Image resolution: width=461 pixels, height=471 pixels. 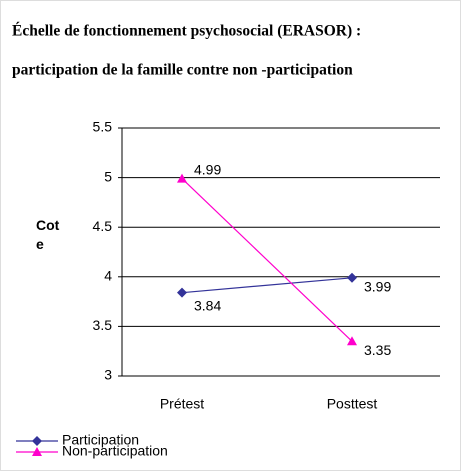 What do you see at coordinates (103, 226) in the screenshot?
I see `y-tick-label: 4.5` at bounding box center [103, 226].